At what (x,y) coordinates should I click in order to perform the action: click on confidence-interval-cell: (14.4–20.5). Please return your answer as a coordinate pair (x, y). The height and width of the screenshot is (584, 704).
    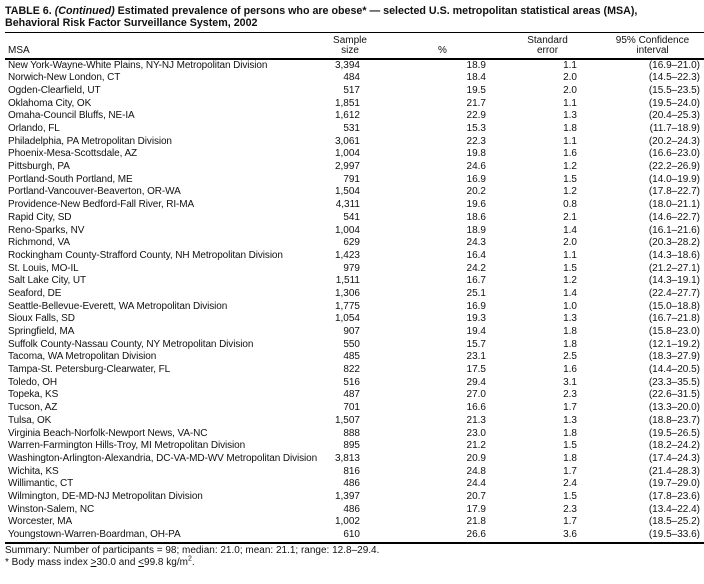
    Looking at the image, I should click on (674, 370).